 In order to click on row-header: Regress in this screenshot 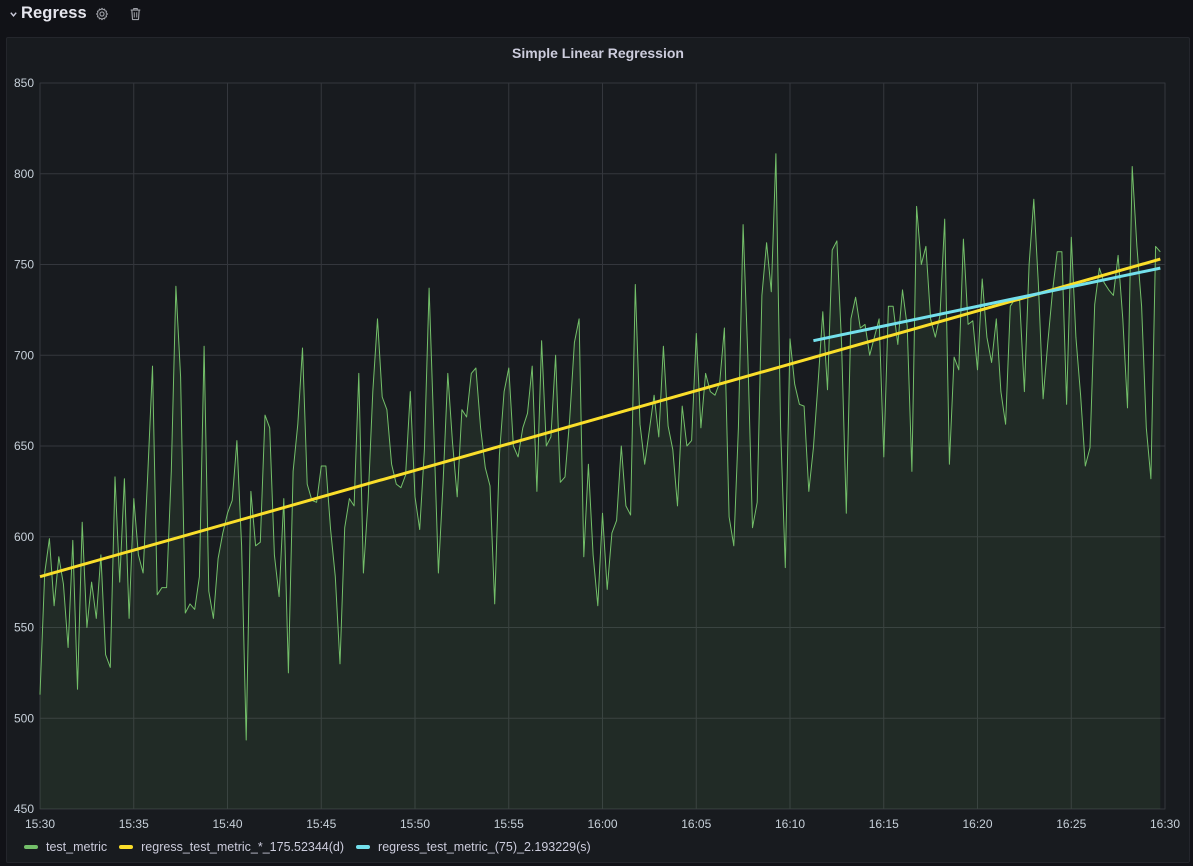, I will do `click(596, 15)`.